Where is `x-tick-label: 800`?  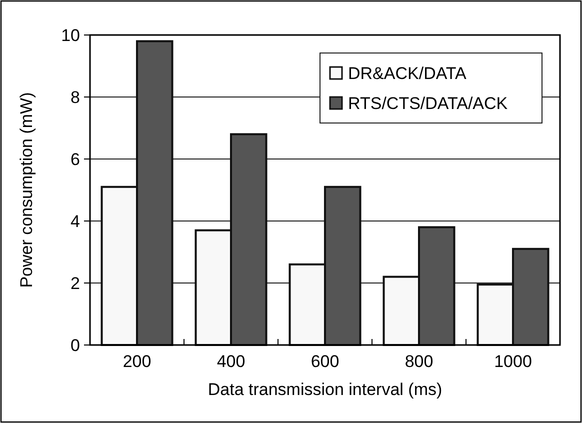 x-tick-label: 800 is located at coordinates (419, 361).